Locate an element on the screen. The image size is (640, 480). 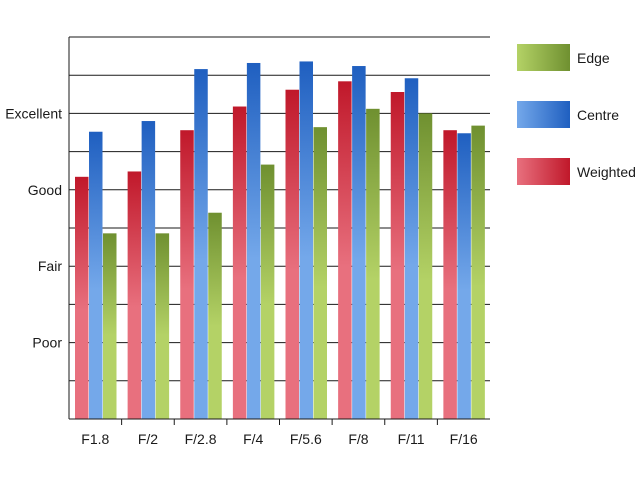
bar-weighted-F2 is located at coordinates (134, 295).